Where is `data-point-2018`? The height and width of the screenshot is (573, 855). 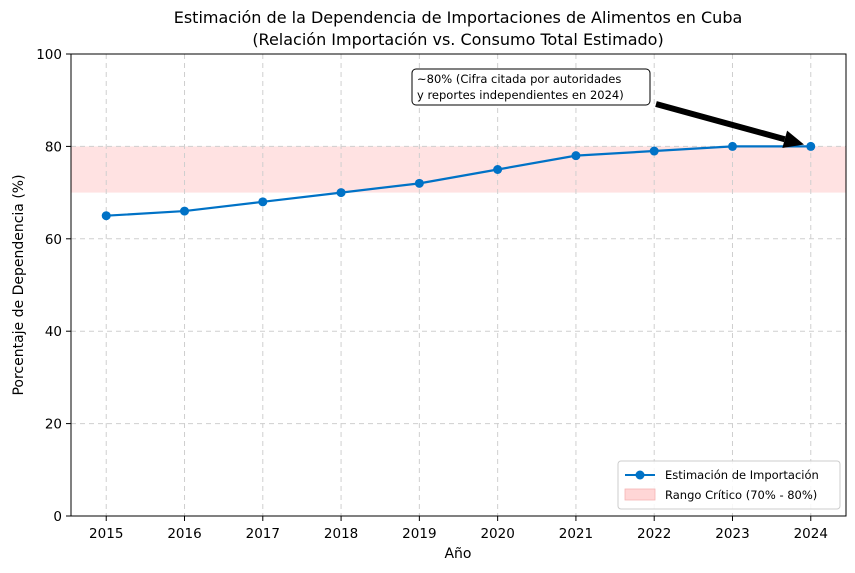
data-point-2018 is located at coordinates (341, 193).